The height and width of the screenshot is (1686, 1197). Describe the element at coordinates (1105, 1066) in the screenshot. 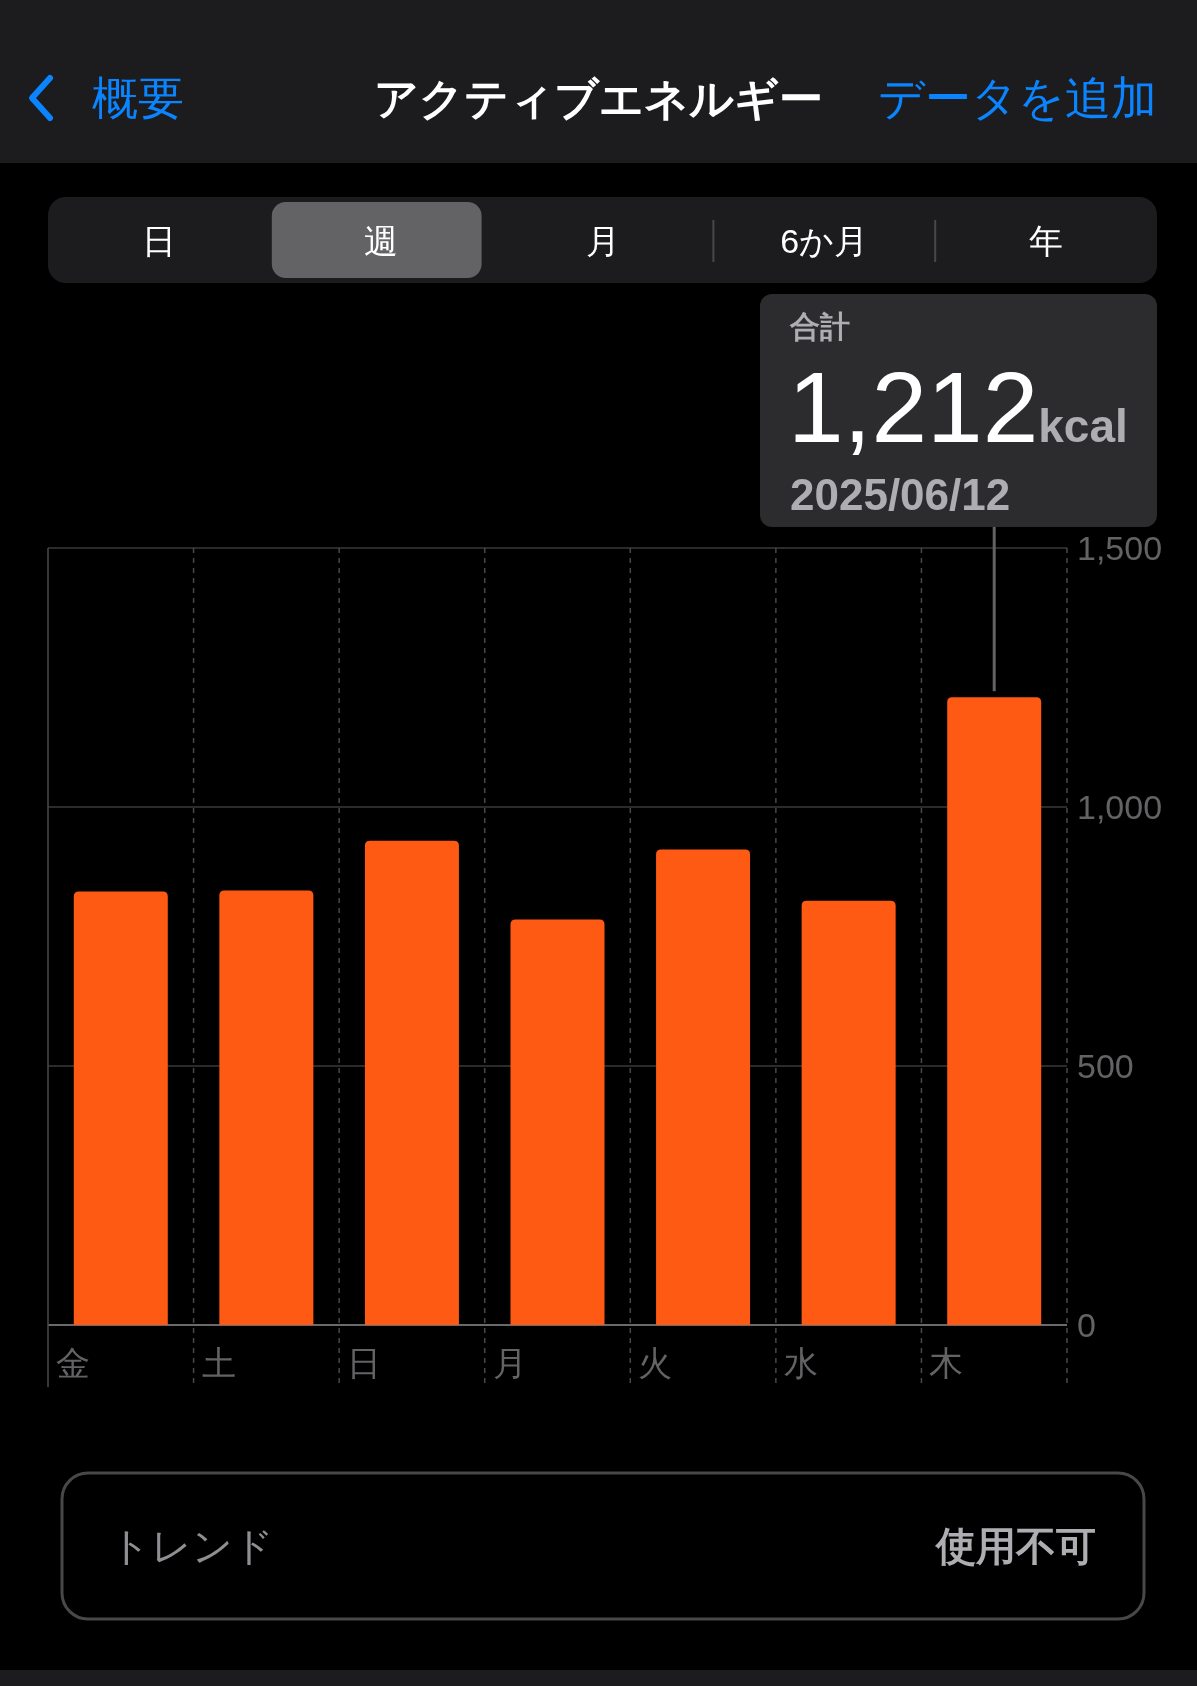

I see `y-tick-label: 500` at that location.